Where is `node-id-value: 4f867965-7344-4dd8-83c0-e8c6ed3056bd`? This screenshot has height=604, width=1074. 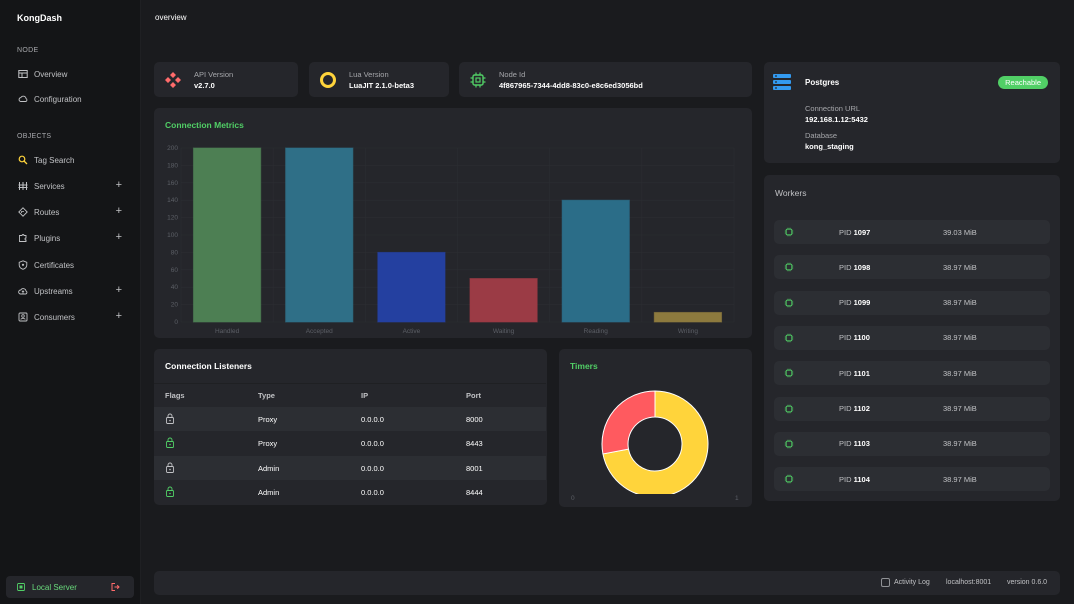
node-id-value: 4f867965-7344-4dd8-83c0-e8c6ed3056bd is located at coordinates (571, 85).